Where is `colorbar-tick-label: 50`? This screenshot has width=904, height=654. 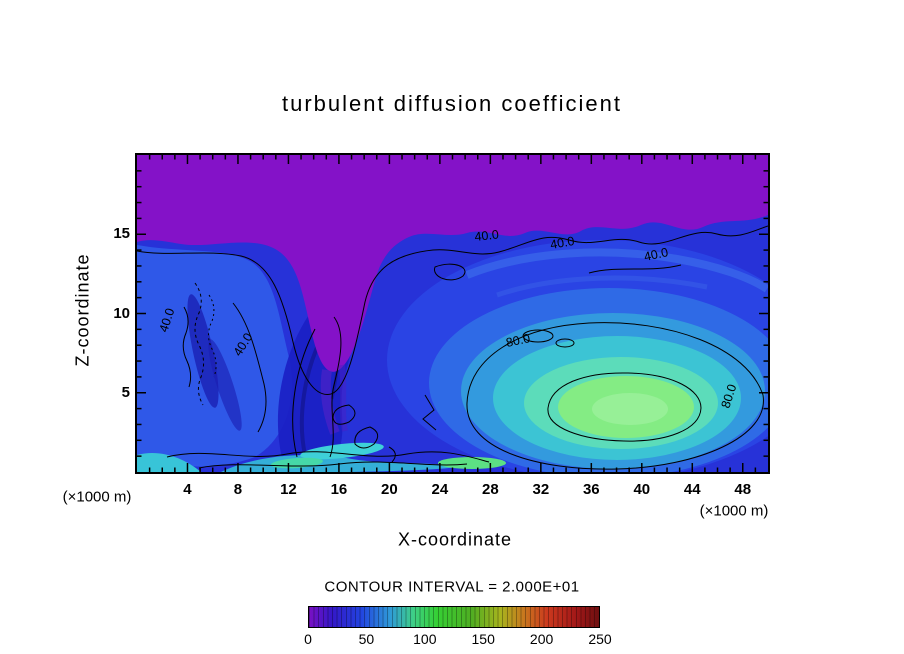 colorbar-tick-label: 50 is located at coordinates (366, 639).